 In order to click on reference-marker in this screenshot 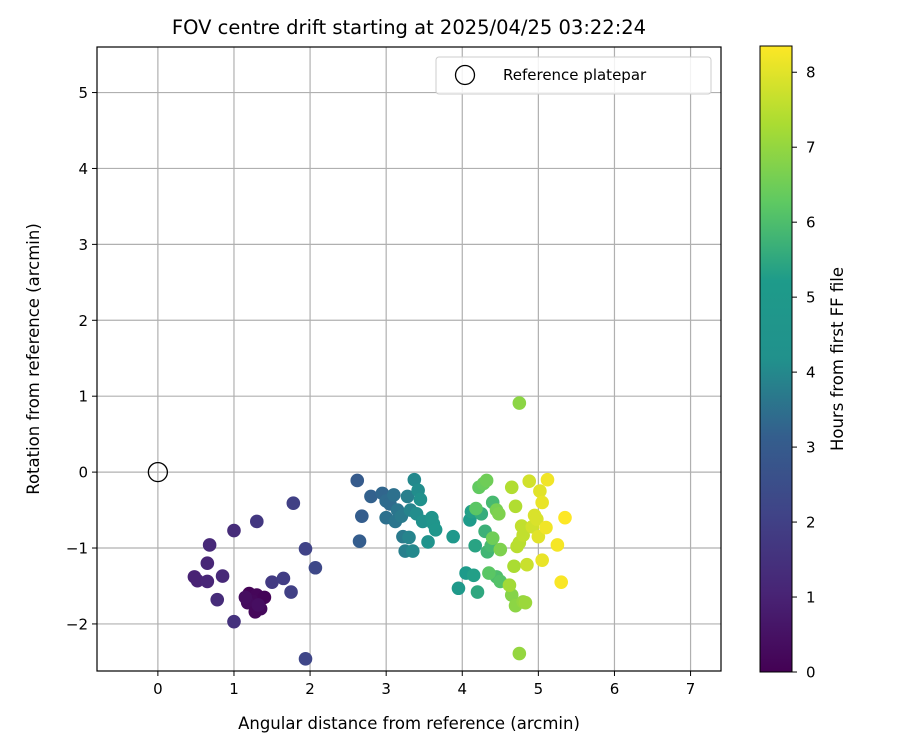, I will do `click(158, 472)`.